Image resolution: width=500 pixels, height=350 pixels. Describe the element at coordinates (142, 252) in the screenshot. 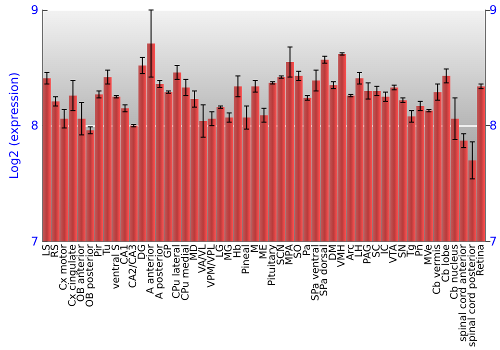

I see `x-tick-label: DG` at that location.